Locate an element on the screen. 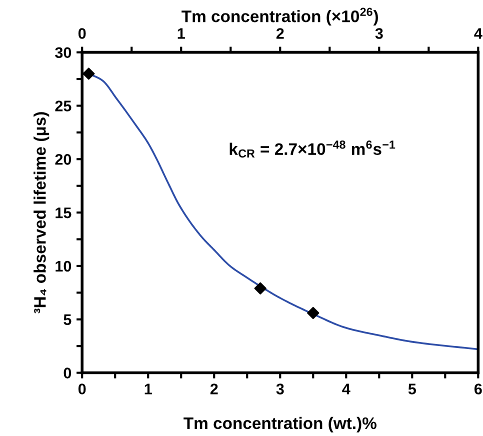 This screenshot has height=436, width=483. y-tick-label: 5 is located at coordinates (68, 320).